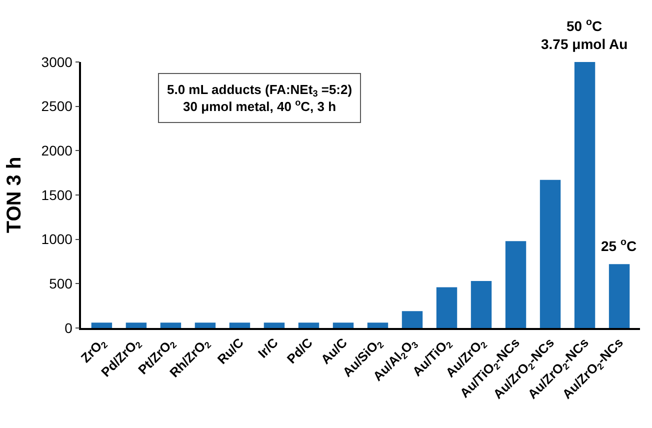 The width and height of the screenshot is (652, 428). Describe the element at coordinates (268, 347) in the screenshot. I see `x-tick-label: Ir/C` at that location.